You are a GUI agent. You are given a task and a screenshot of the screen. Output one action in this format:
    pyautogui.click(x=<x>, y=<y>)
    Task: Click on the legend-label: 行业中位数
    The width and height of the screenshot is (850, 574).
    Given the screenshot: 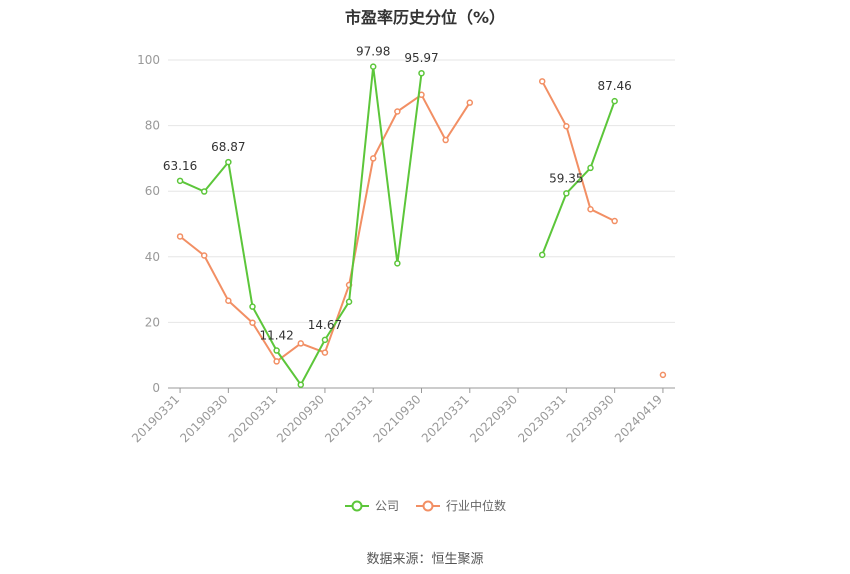 What is the action you would take?
    pyautogui.click(x=476, y=506)
    